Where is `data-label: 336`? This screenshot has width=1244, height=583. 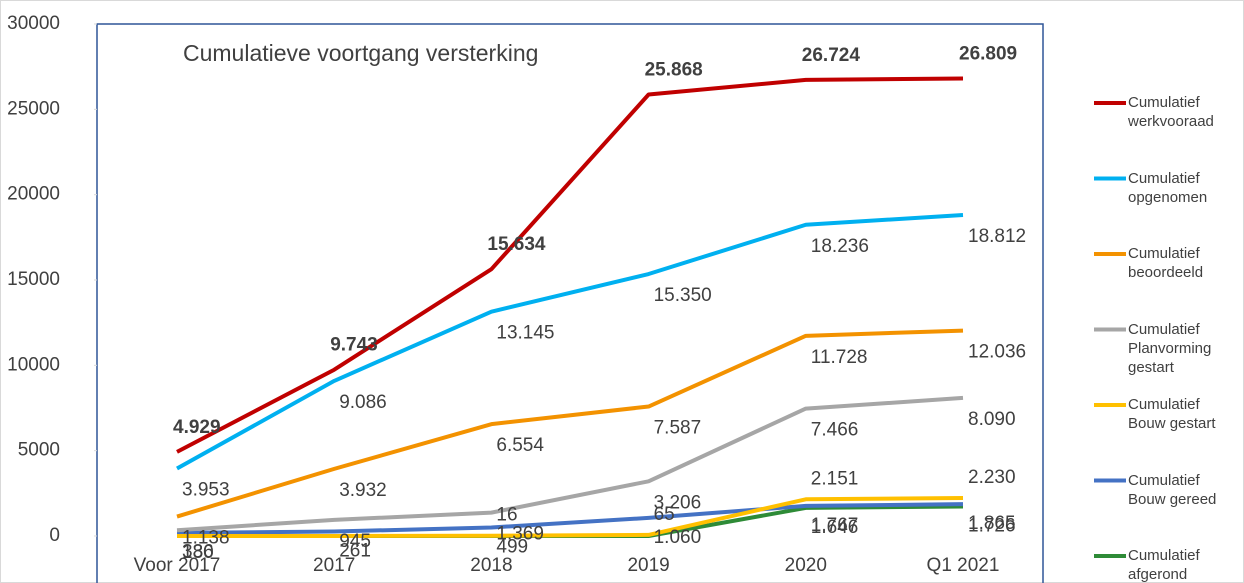
data-label: 336 is located at coordinates (198, 551).